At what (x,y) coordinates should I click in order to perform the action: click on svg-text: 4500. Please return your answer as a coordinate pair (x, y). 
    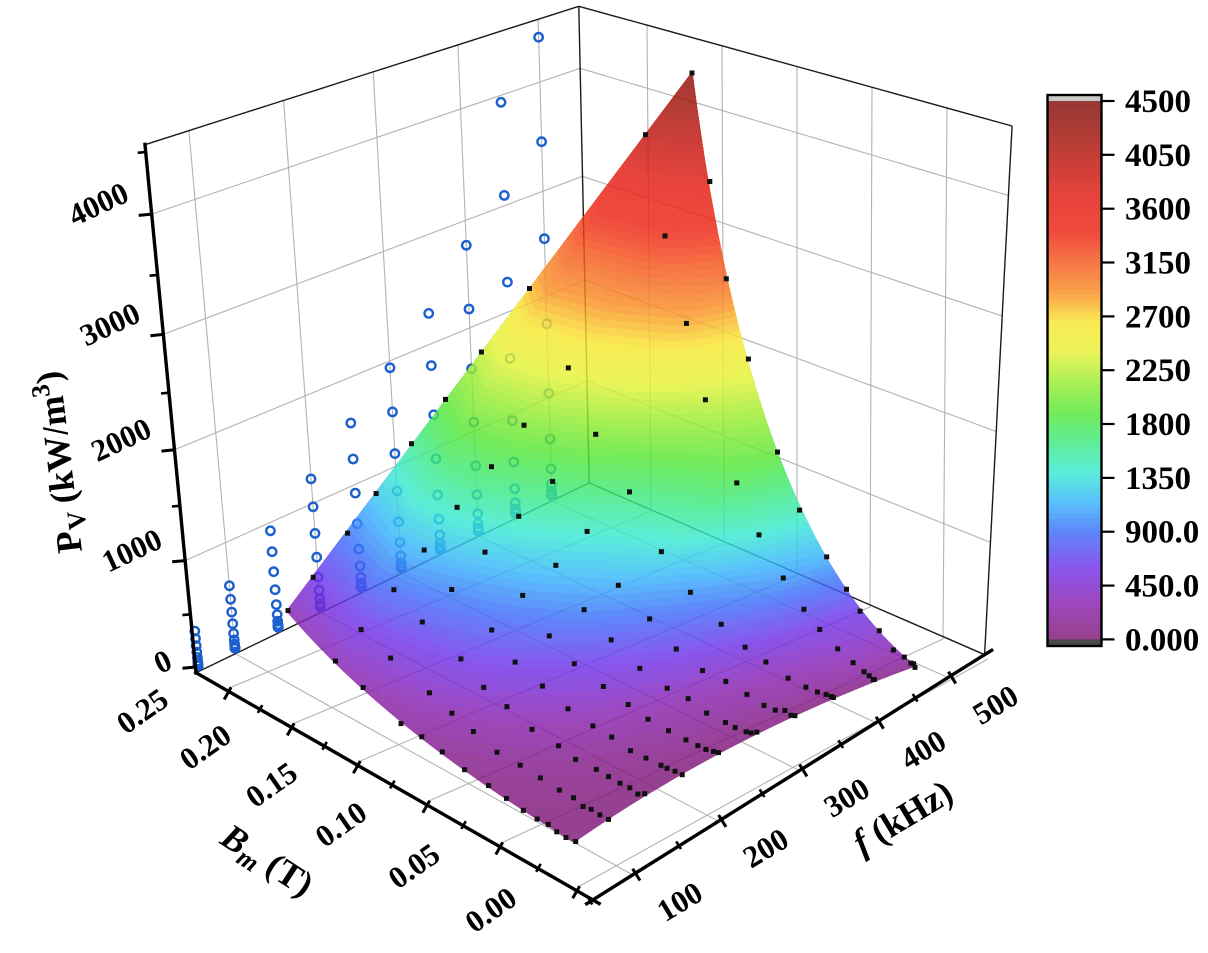
    Looking at the image, I should click on (1158, 102).